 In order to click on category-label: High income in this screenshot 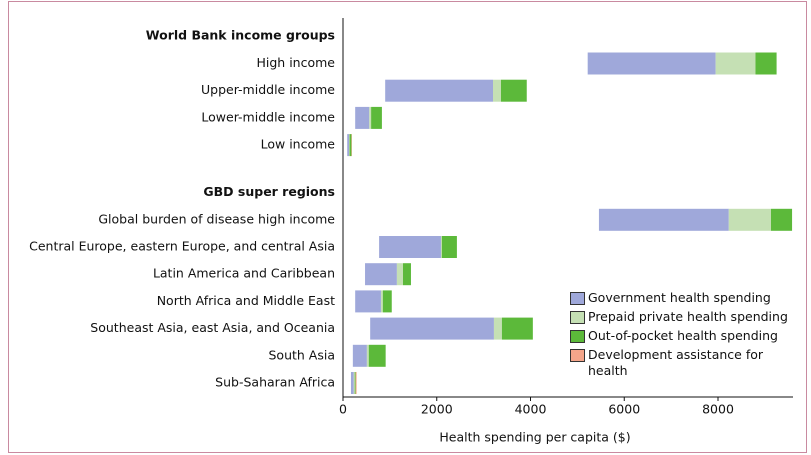, I will do `click(296, 62)`.